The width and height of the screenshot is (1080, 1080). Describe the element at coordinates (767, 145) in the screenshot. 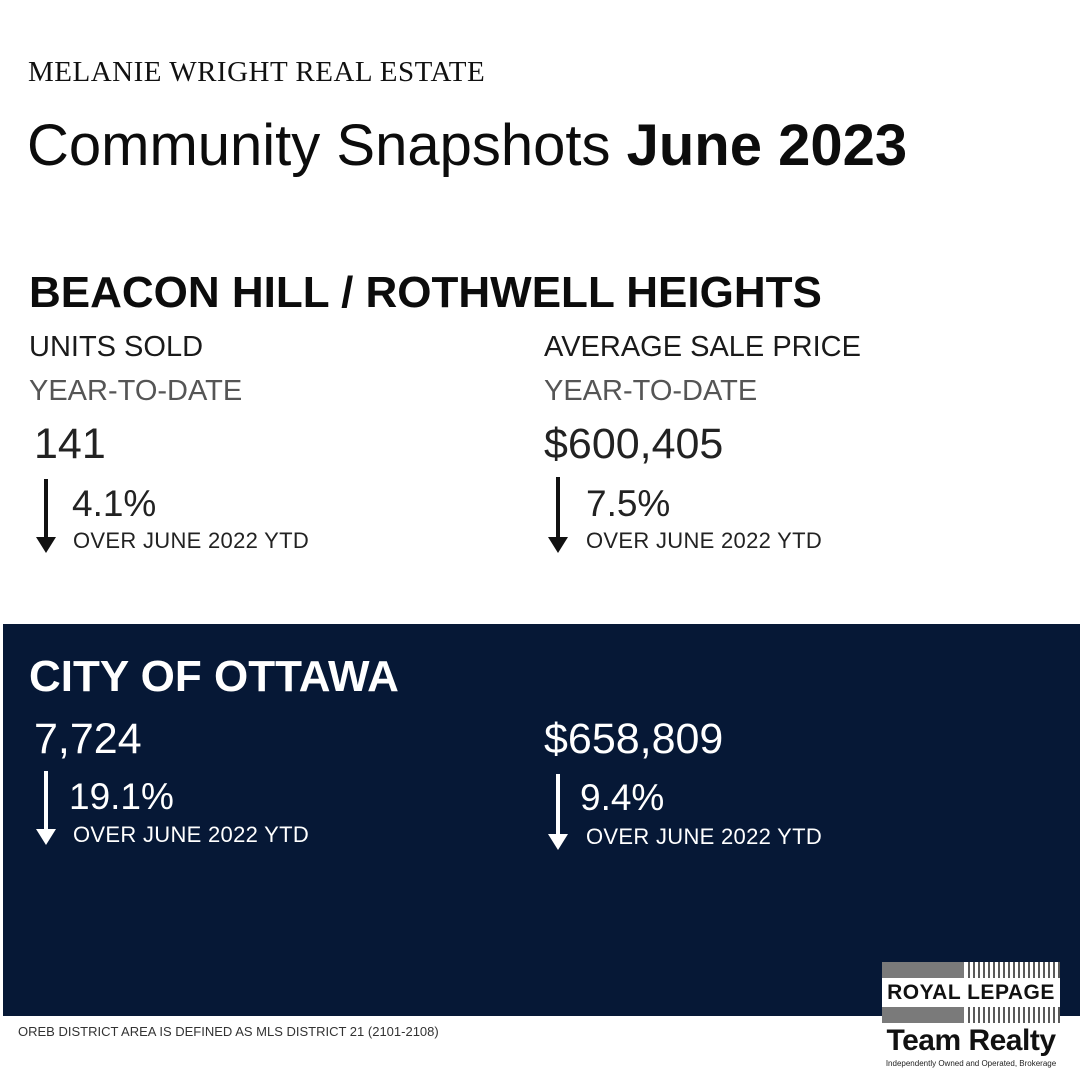

I see `title-bold: June 2023` at that location.